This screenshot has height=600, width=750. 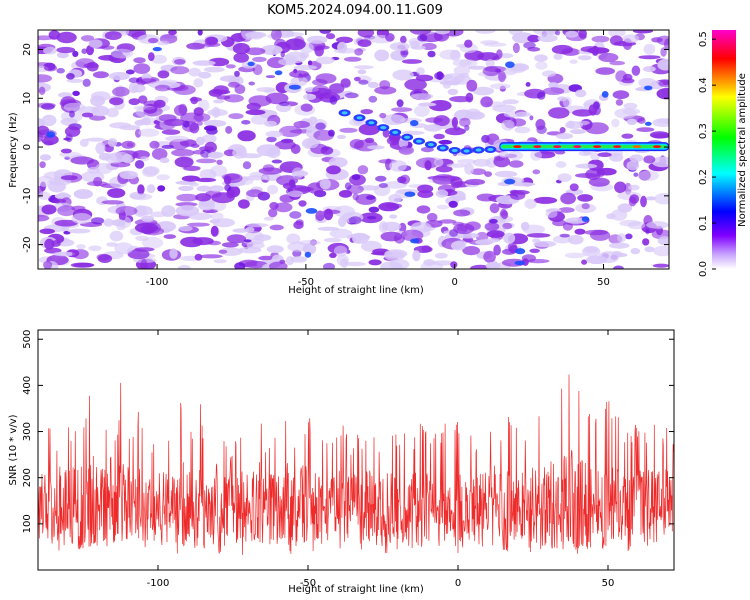 What do you see at coordinates (27, 385) in the screenshot?
I see `y-tick-label: 400` at bounding box center [27, 385].